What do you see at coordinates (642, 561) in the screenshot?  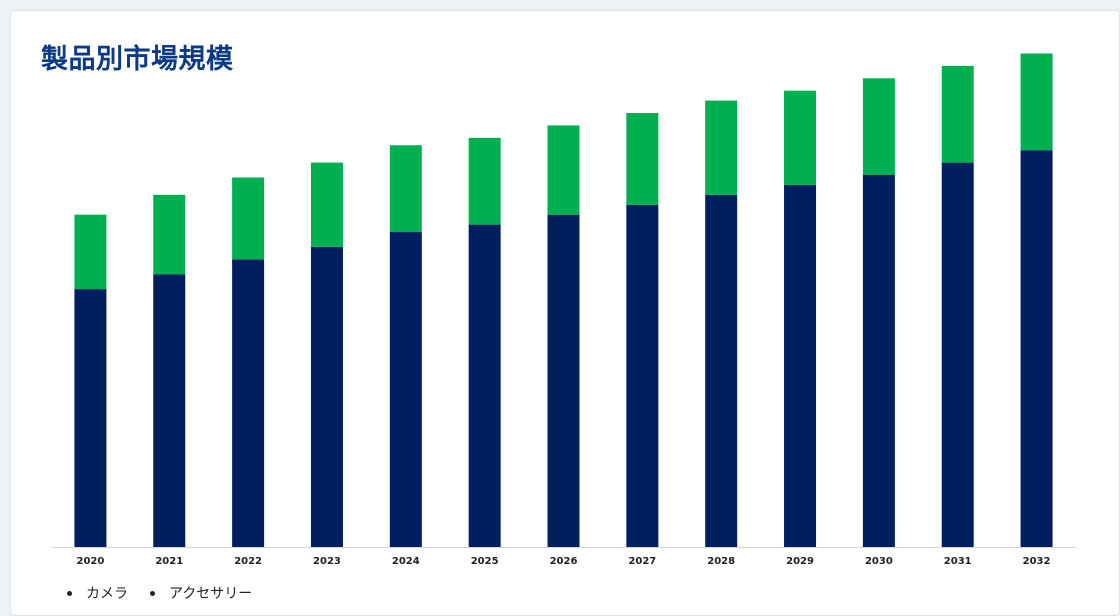 I see `x-tick-label-2027: 2027` at bounding box center [642, 561].